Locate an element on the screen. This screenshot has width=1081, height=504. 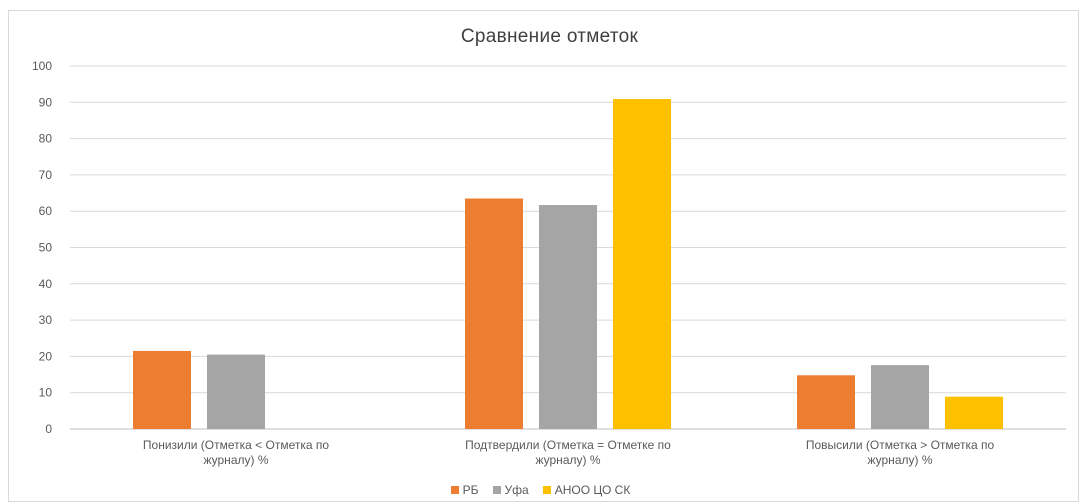
x-category-label: Понизили (Отметка < Отметка по is located at coordinates (236, 445).